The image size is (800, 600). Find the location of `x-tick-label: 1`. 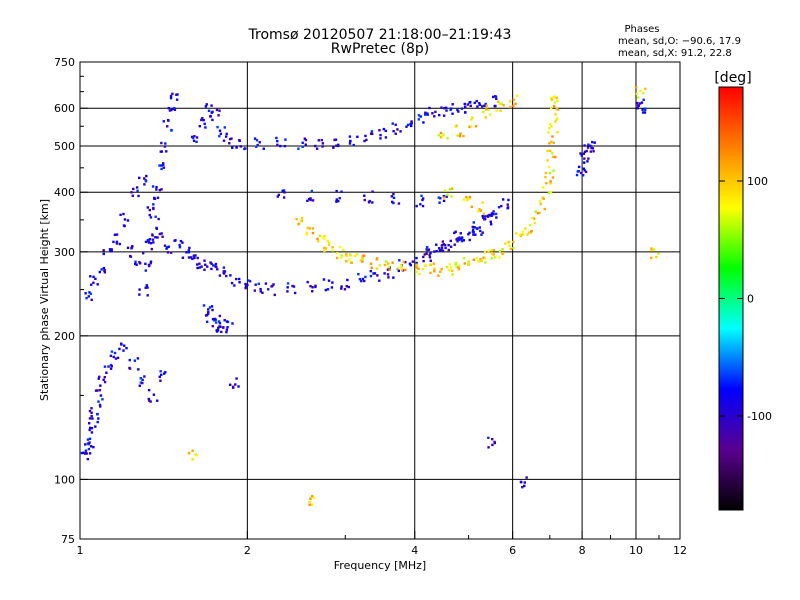

x-tick-label: 1 is located at coordinates (80, 550).